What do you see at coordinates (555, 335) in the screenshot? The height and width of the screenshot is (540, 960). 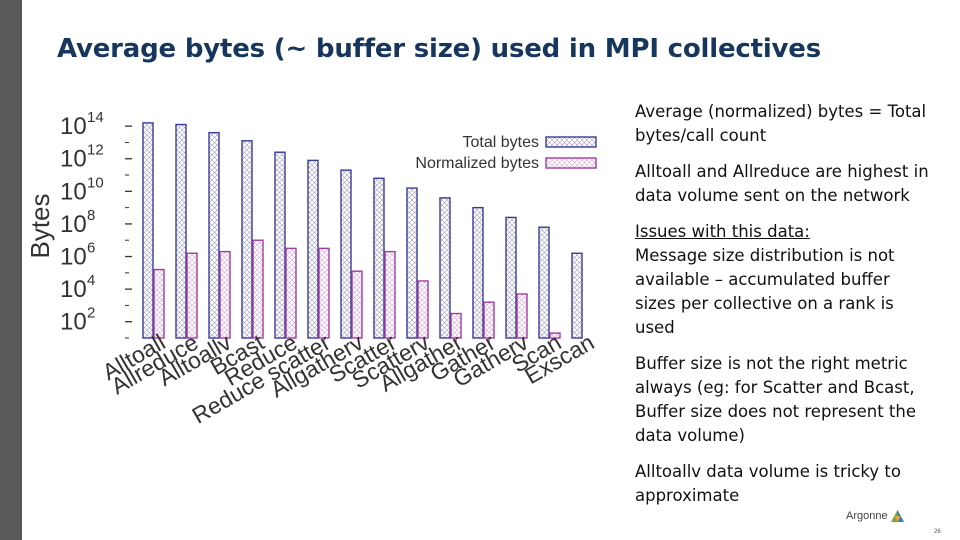 I see `bar-normalized-scan` at bounding box center [555, 335].